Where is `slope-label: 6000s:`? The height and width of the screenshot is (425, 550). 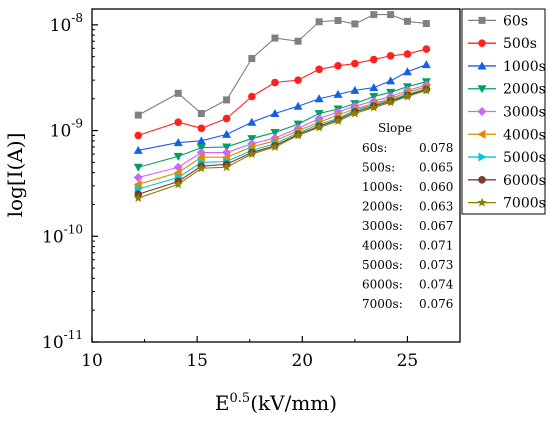 slope-label: 6000s: is located at coordinates (382, 285).